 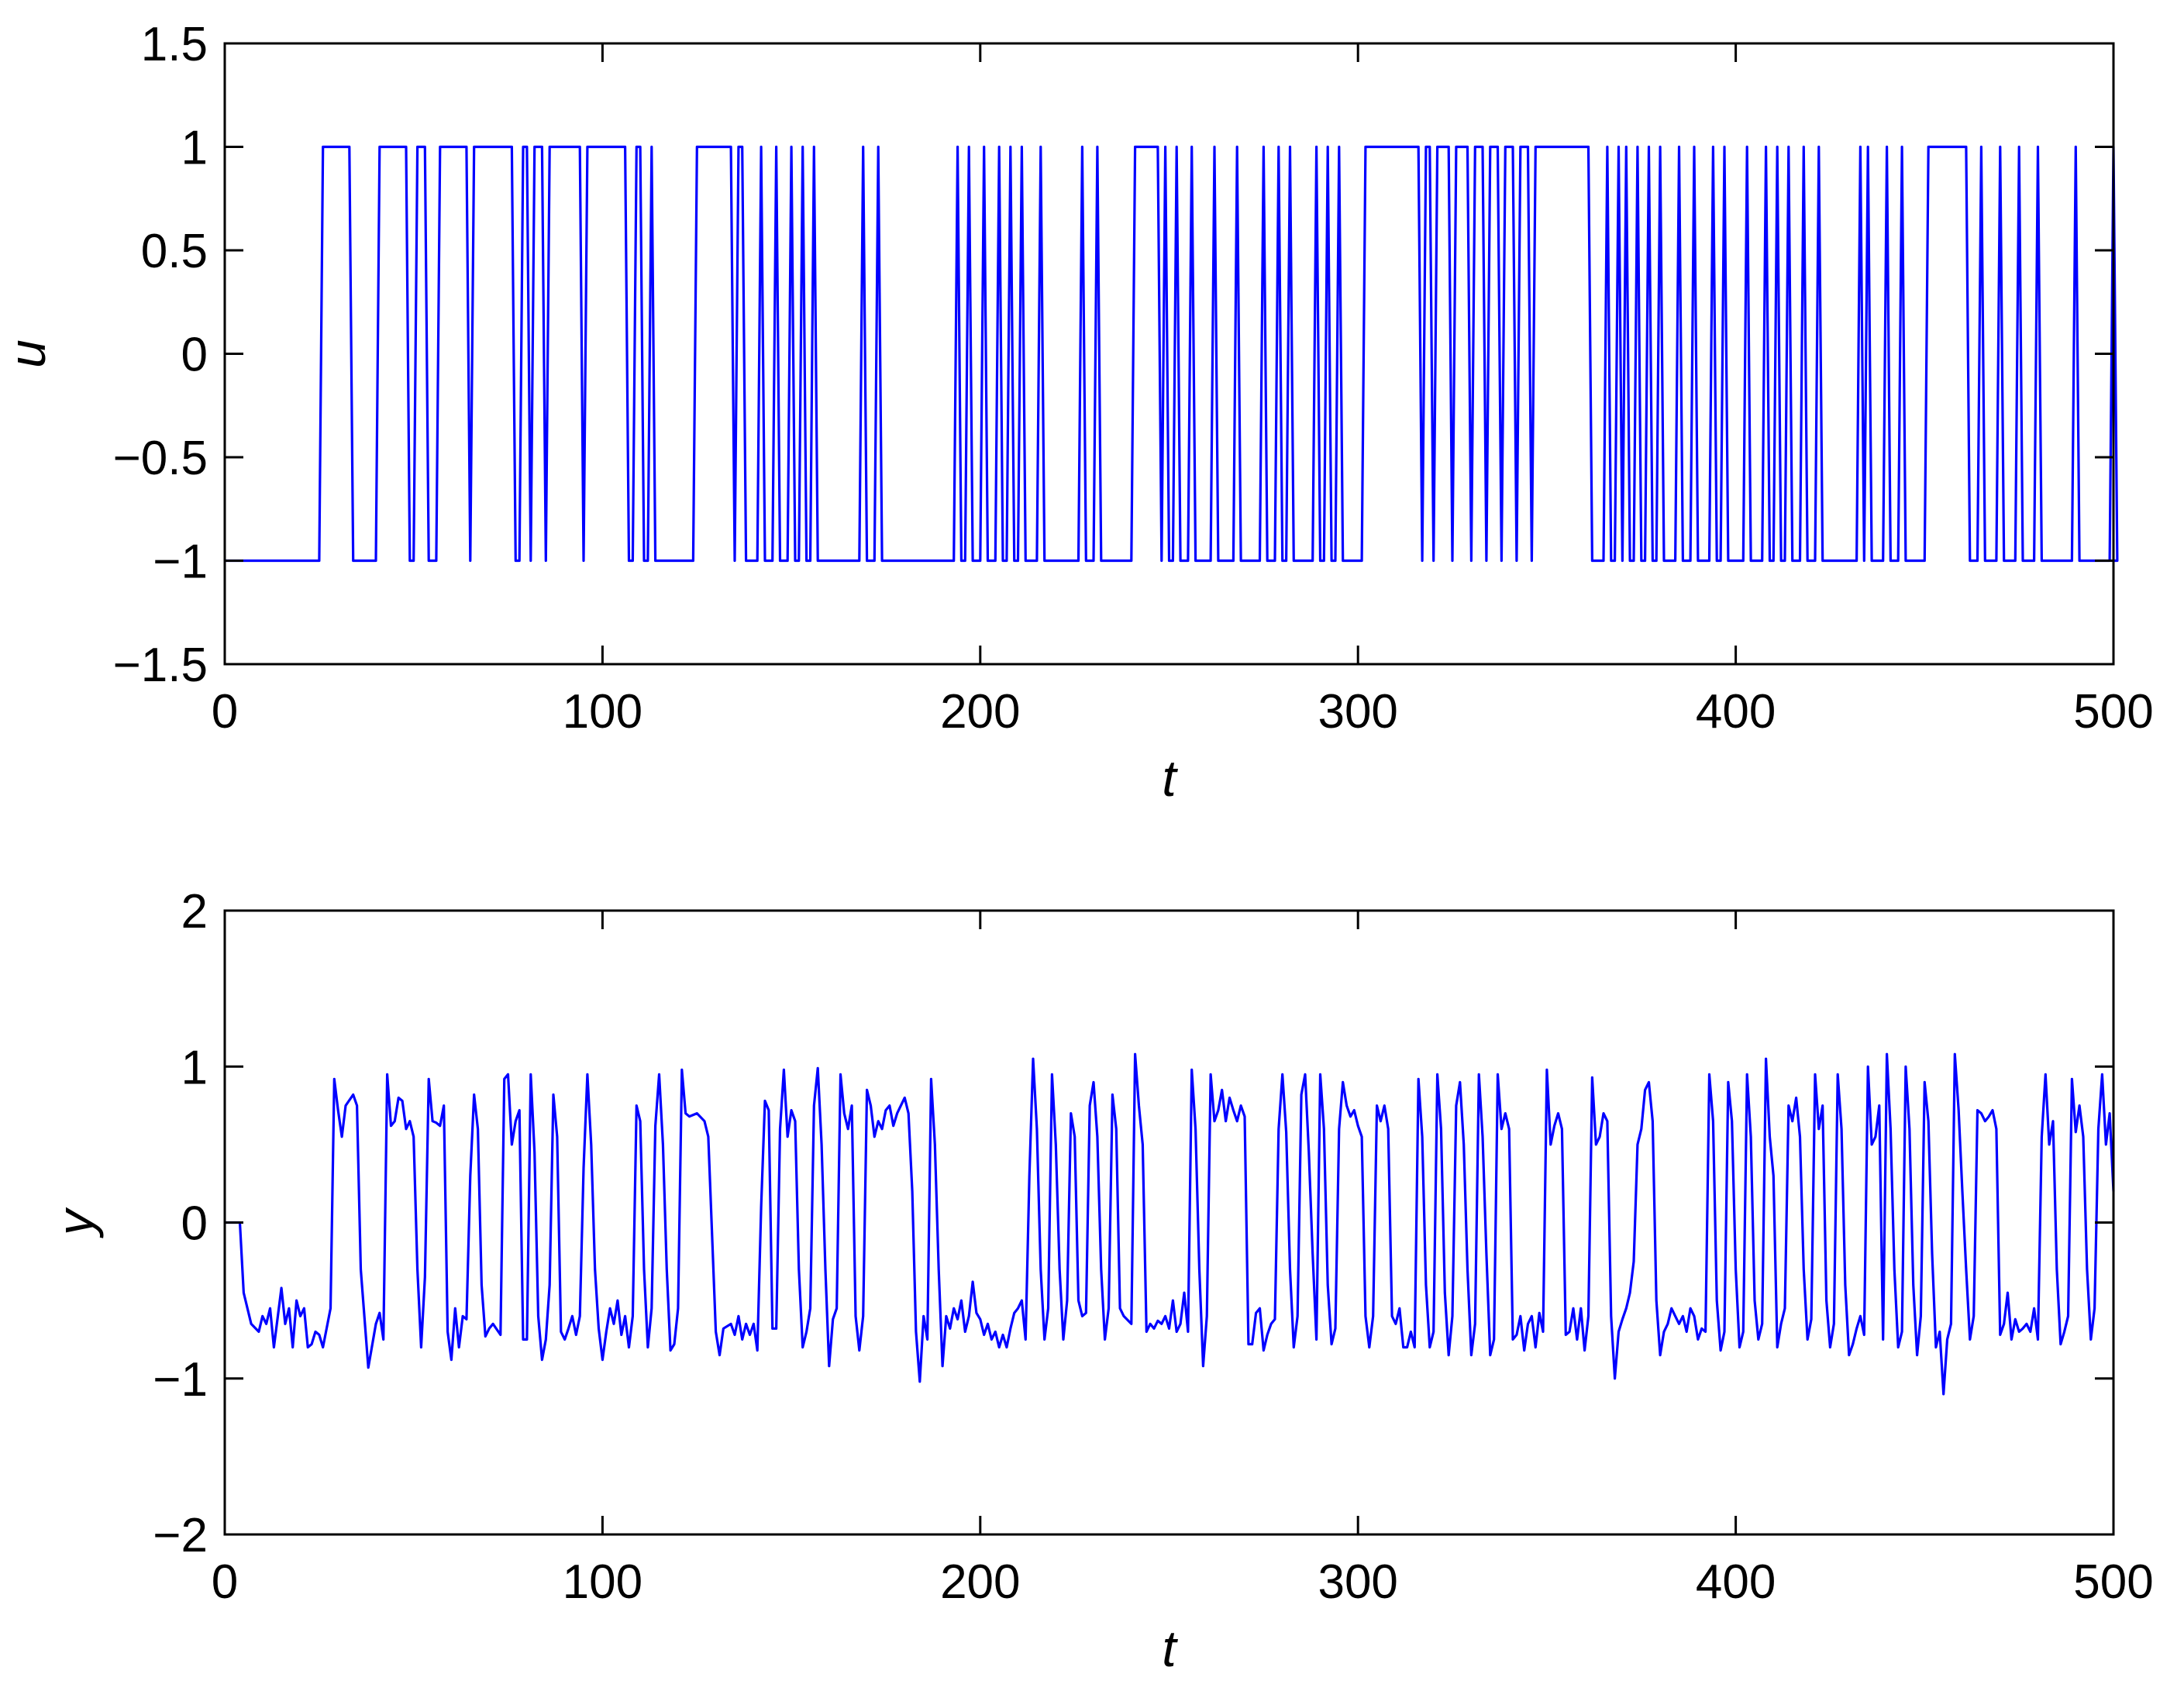 What do you see at coordinates (161, 458) in the screenshot?
I see `y-tick-label: −0.5` at bounding box center [161, 458].